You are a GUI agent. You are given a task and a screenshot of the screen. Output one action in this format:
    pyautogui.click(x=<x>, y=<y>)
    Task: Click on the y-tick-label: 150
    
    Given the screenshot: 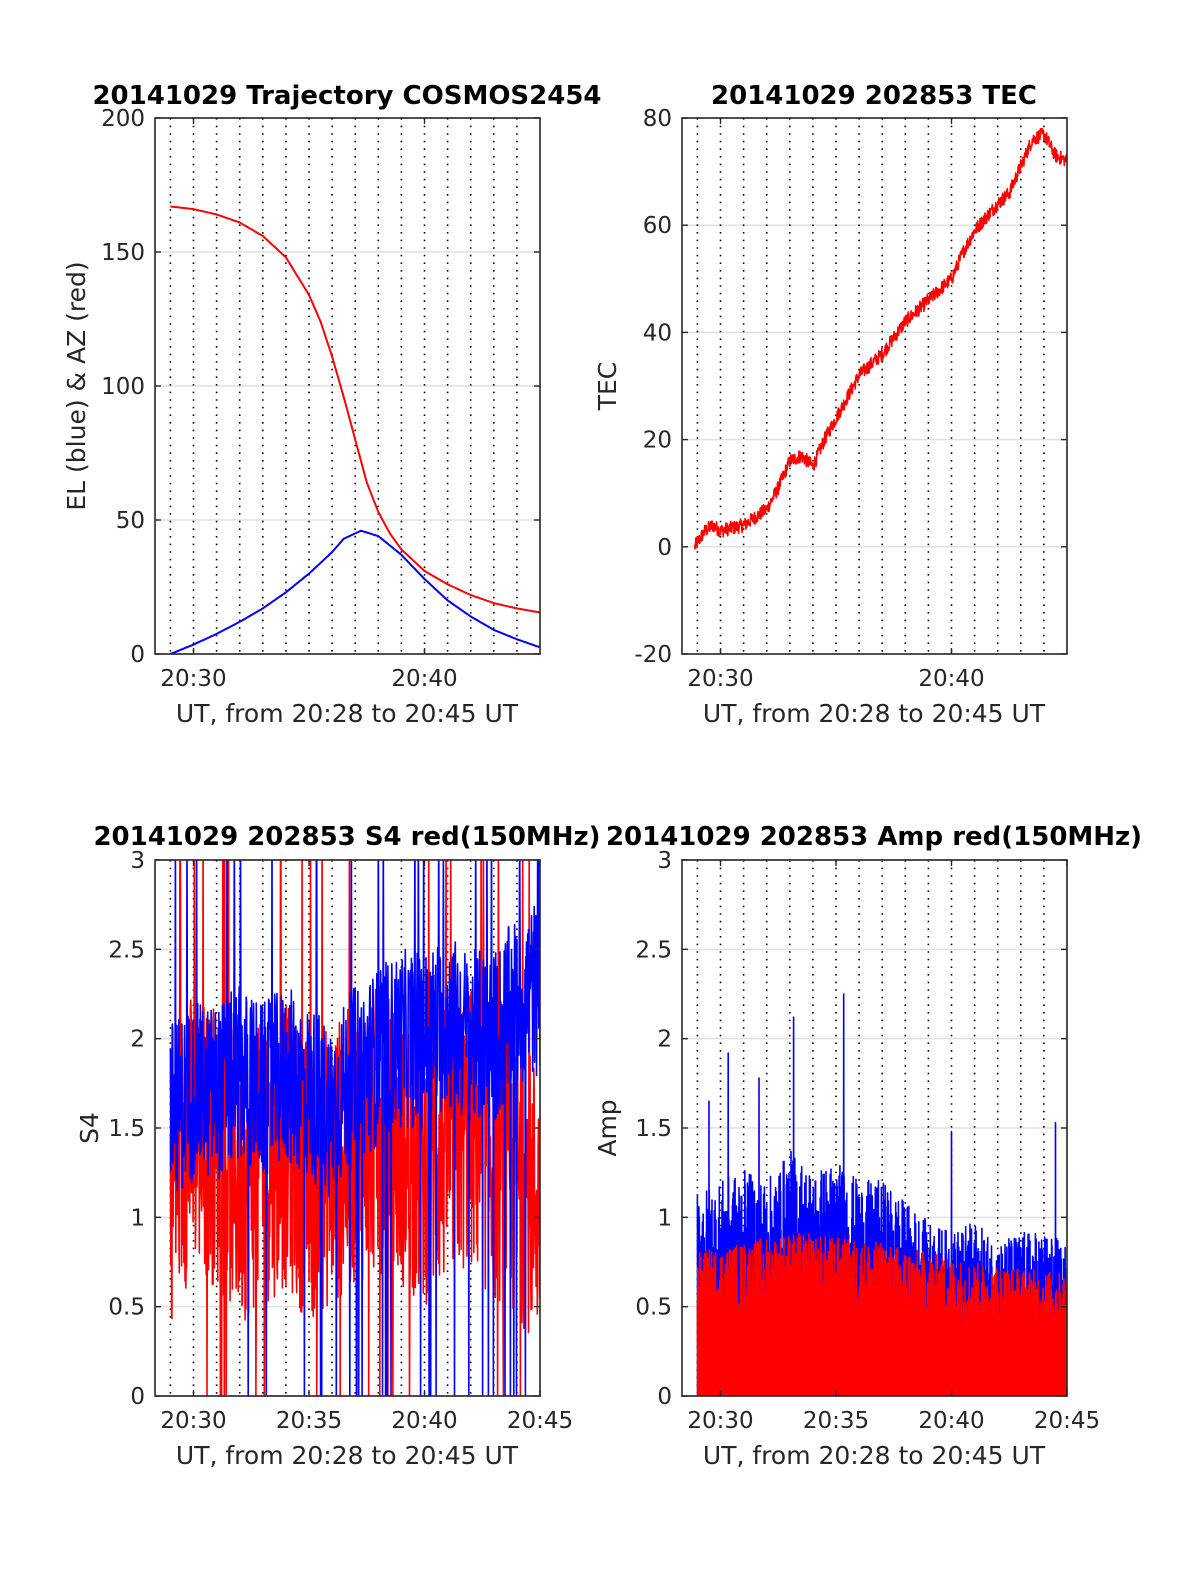 What is the action you would take?
    pyautogui.click(x=123, y=253)
    